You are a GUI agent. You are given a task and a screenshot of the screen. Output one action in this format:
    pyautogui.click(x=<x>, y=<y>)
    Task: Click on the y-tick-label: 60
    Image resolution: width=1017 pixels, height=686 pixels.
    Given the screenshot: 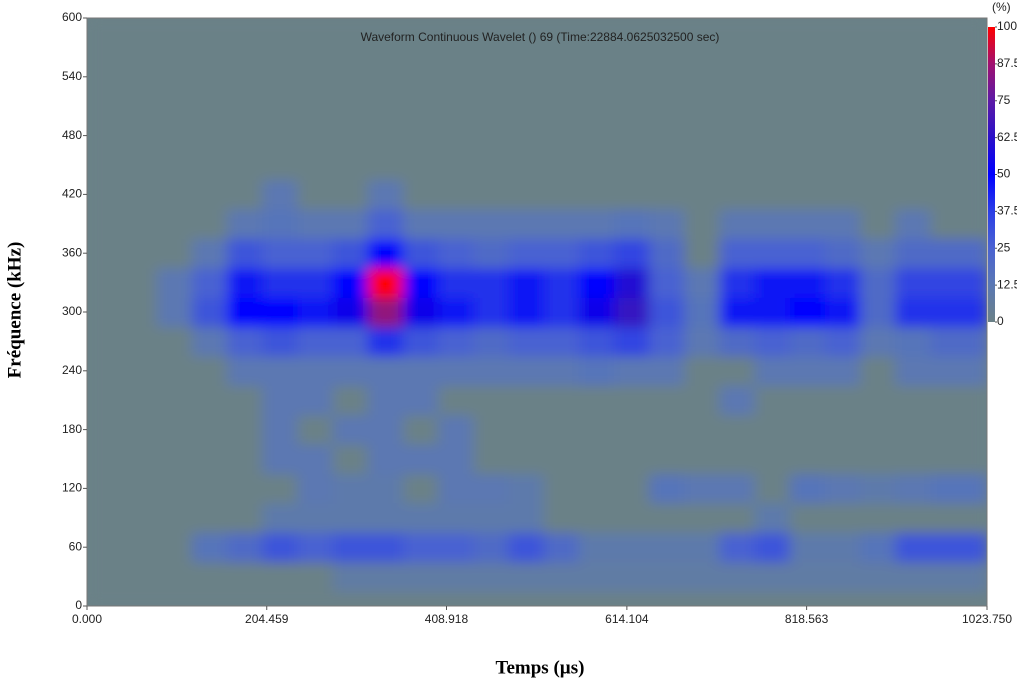 What is the action you would take?
    pyautogui.click(x=76, y=546)
    